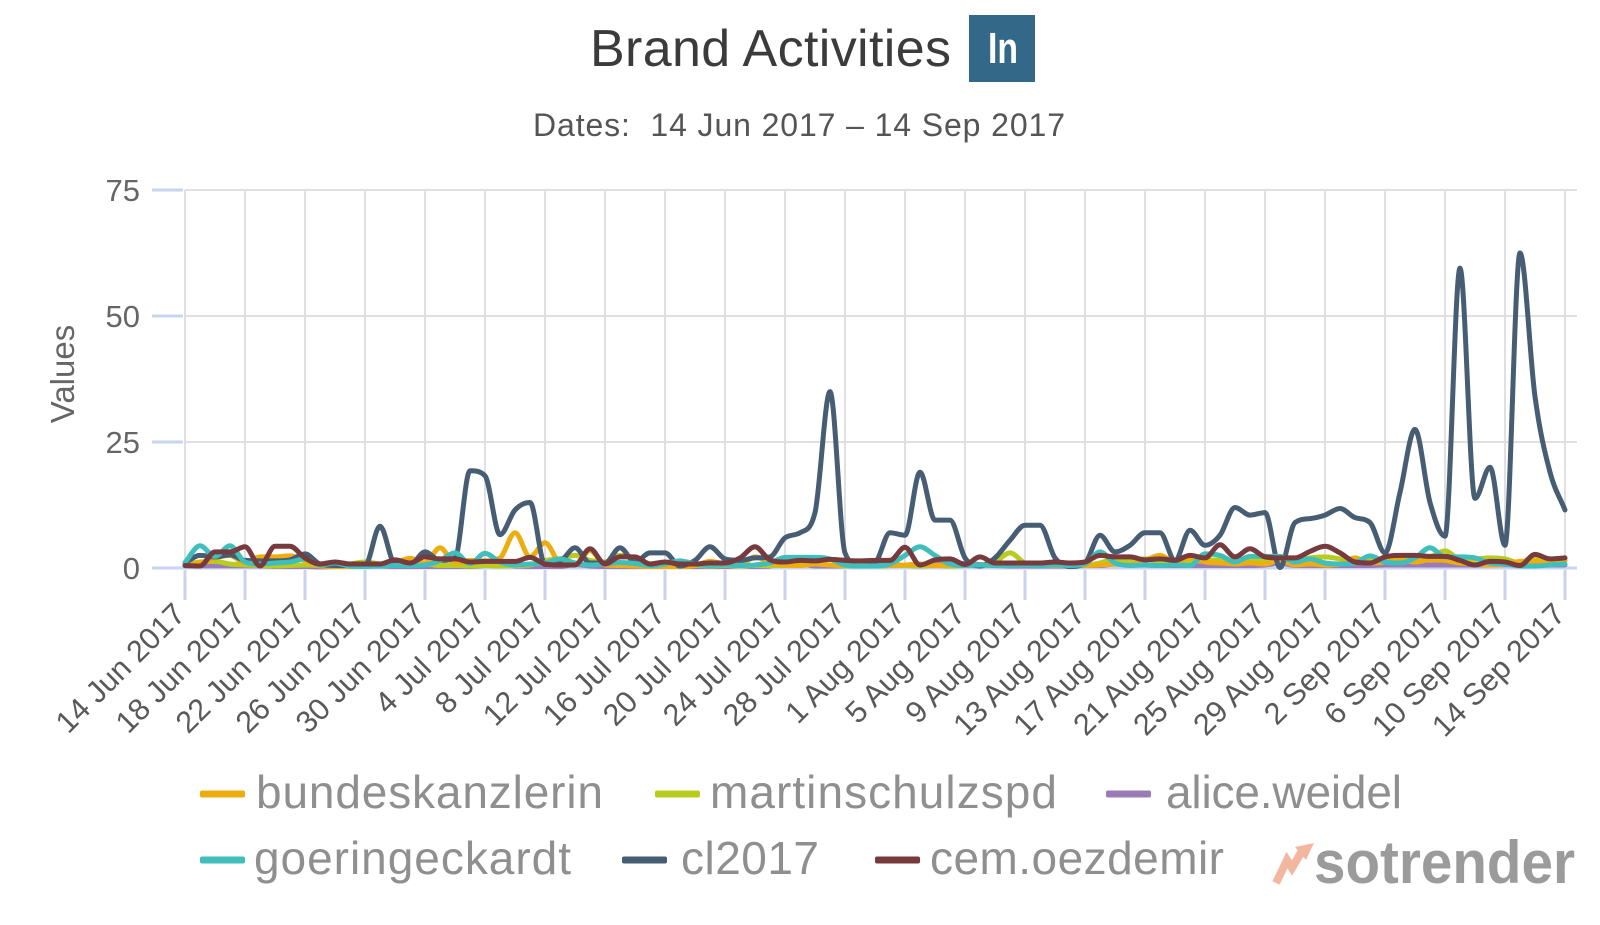 This screenshot has width=1600, height=925. Describe the element at coordinates (1077, 858) in the screenshot. I see `svg-text: cem.oezdemir` at that location.